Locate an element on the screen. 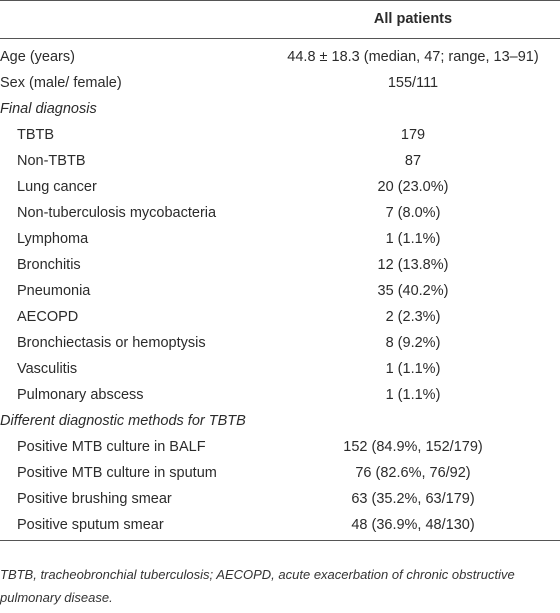 This screenshot has width=560, height=613. row-label: Non-TBTB is located at coordinates (51, 161).